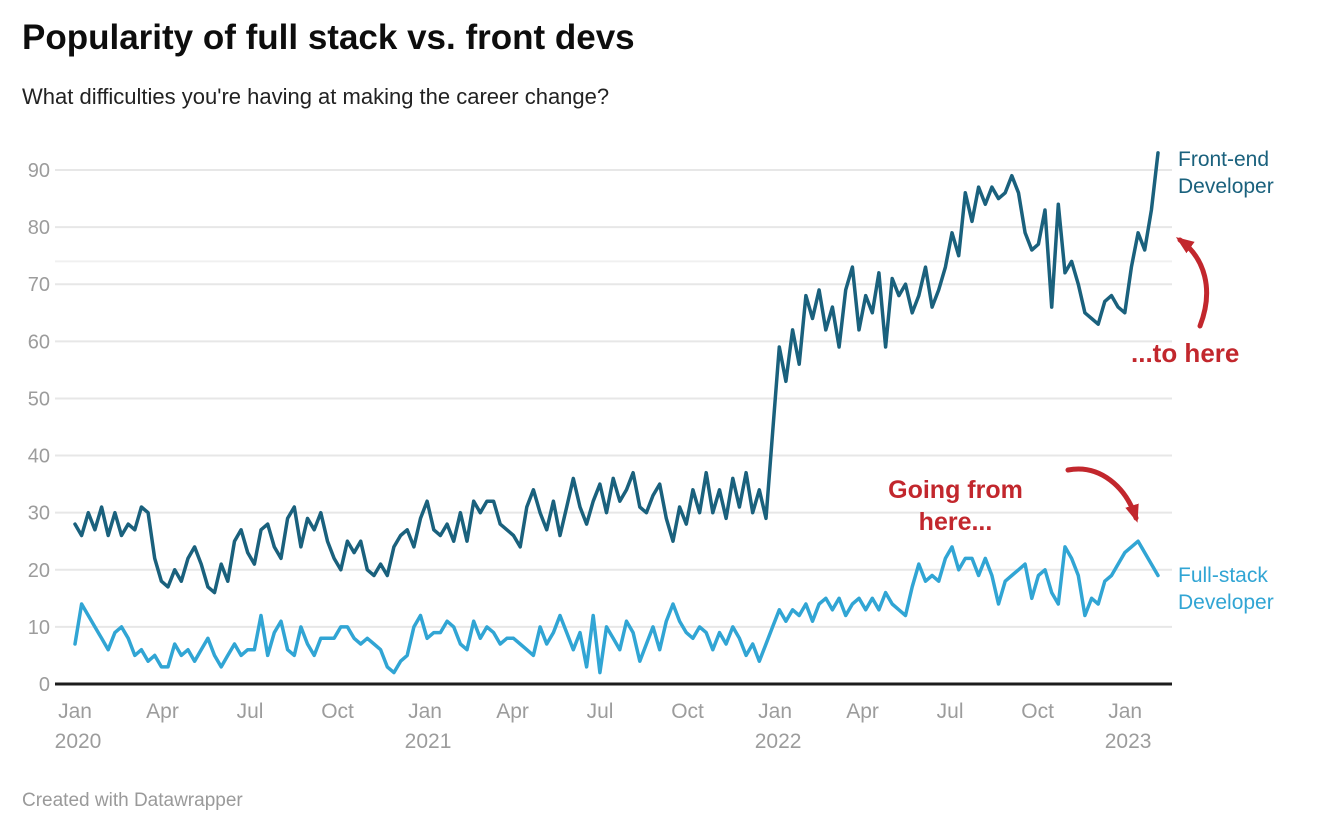 The image size is (1320, 840). I want to click on y-axis-label-90: 90, so click(39, 171).